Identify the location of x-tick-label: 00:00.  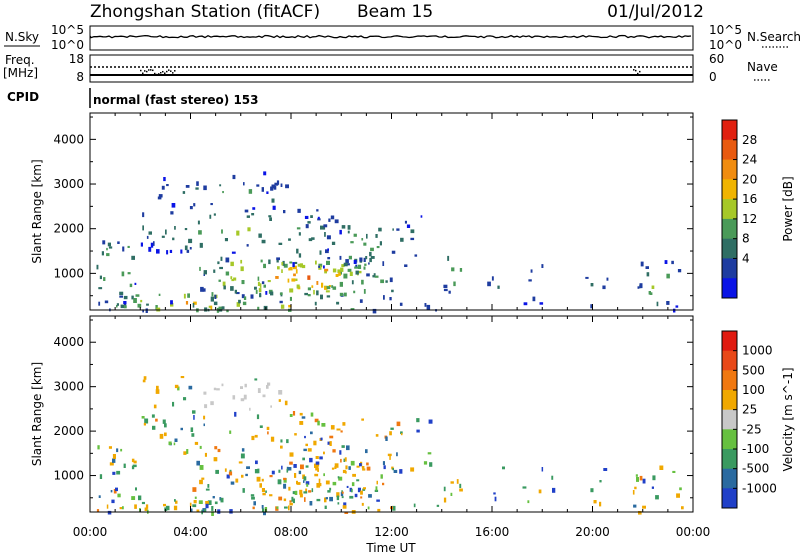
(90, 532).